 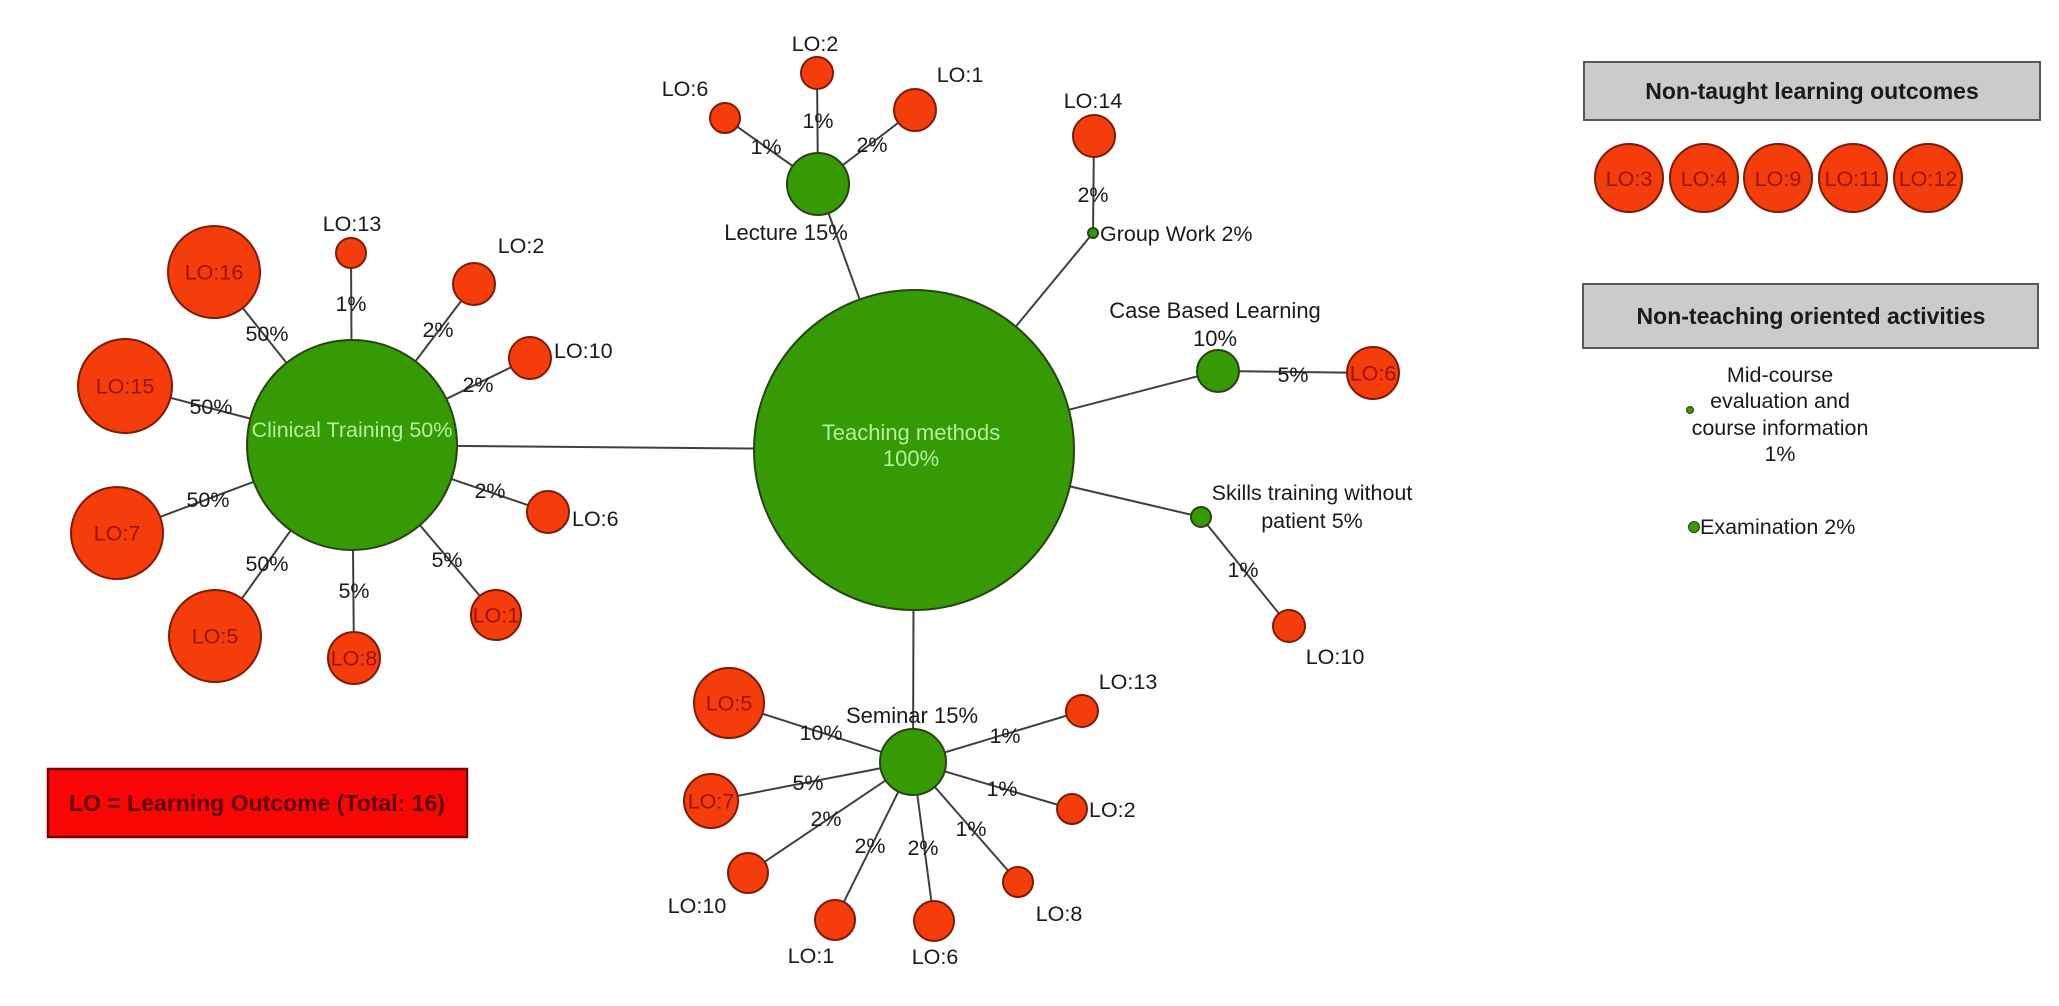 What do you see at coordinates (911, 432) in the screenshot?
I see `svg-text: Teaching methods` at bounding box center [911, 432].